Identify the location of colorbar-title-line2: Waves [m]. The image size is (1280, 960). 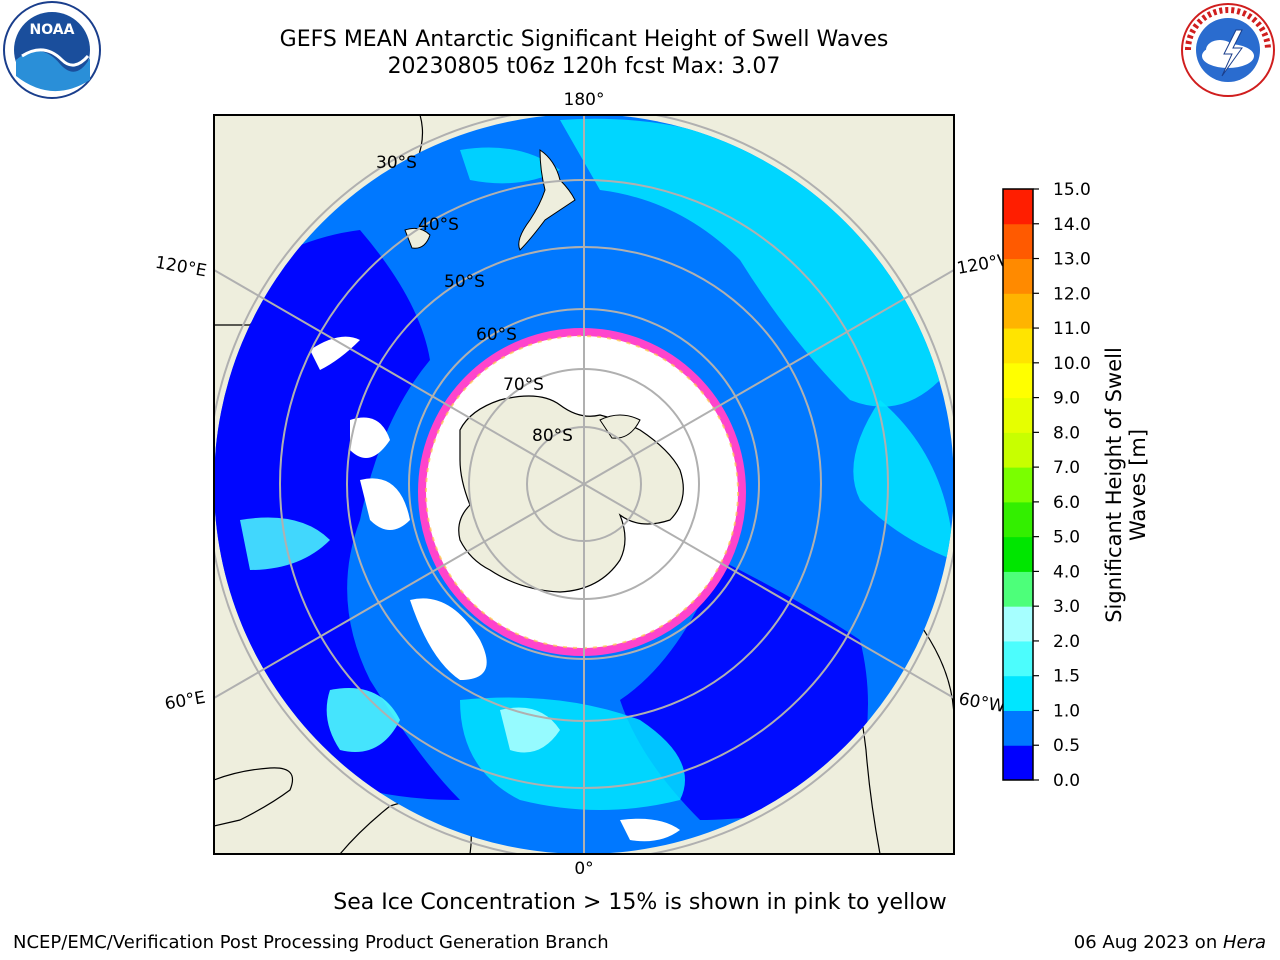
(1138, 485).